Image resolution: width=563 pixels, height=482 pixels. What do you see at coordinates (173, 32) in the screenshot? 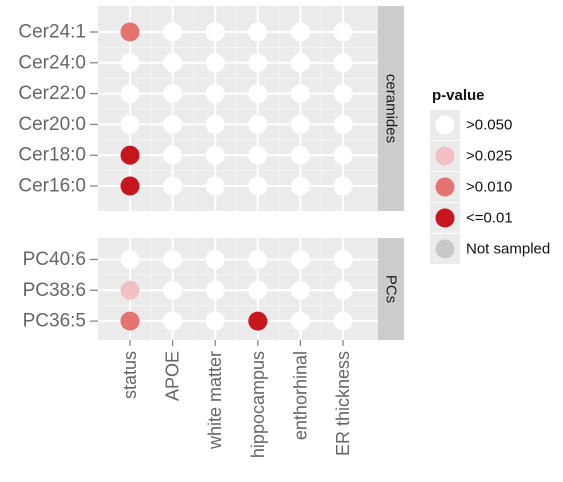
I see `point-cer24-1-apoe` at bounding box center [173, 32].